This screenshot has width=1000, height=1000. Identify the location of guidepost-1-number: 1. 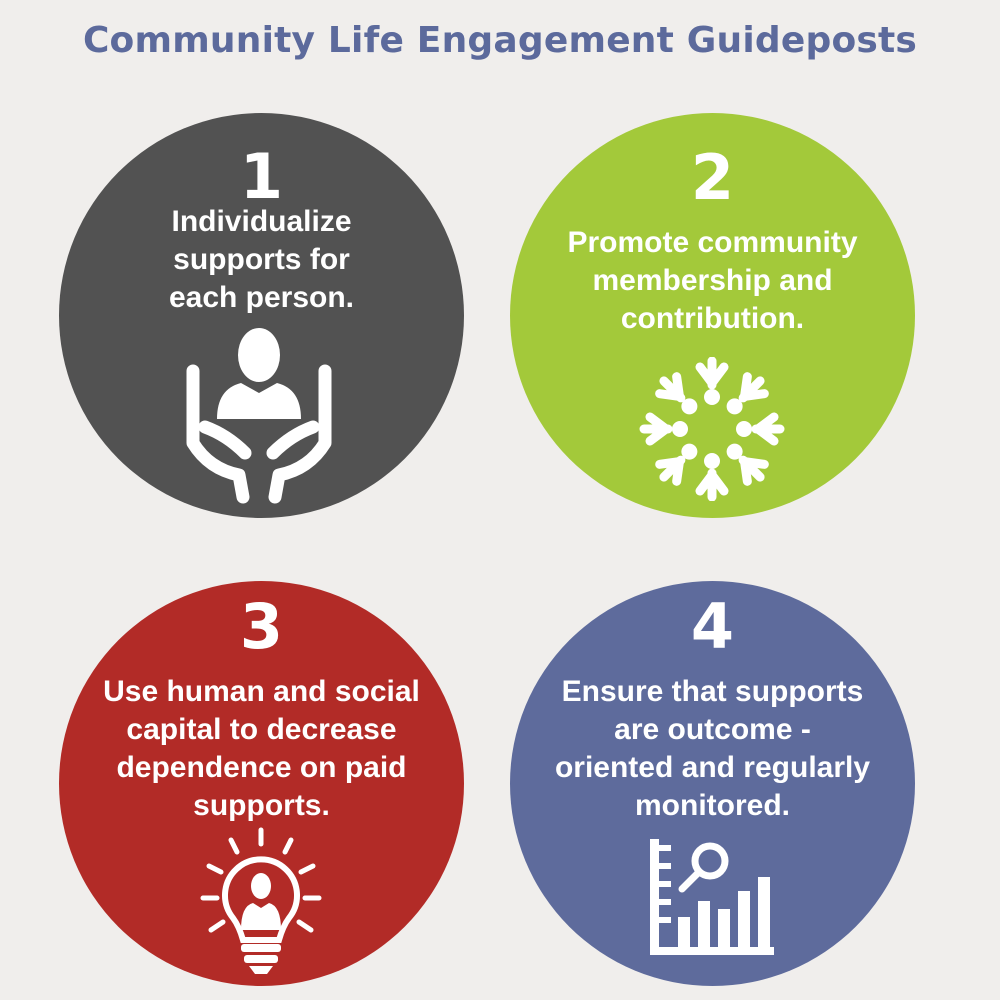
(261, 176).